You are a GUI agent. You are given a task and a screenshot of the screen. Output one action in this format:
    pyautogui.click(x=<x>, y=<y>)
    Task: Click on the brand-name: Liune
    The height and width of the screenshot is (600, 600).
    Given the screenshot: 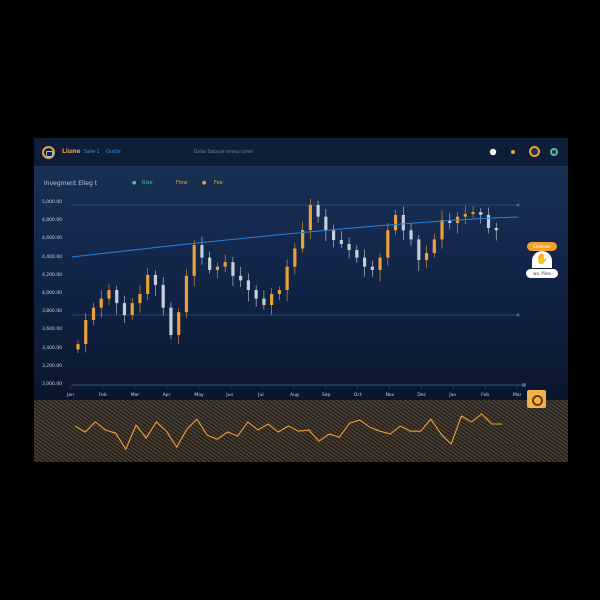 What is the action you would take?
    pyautogui.click(x=71, y=151)
    